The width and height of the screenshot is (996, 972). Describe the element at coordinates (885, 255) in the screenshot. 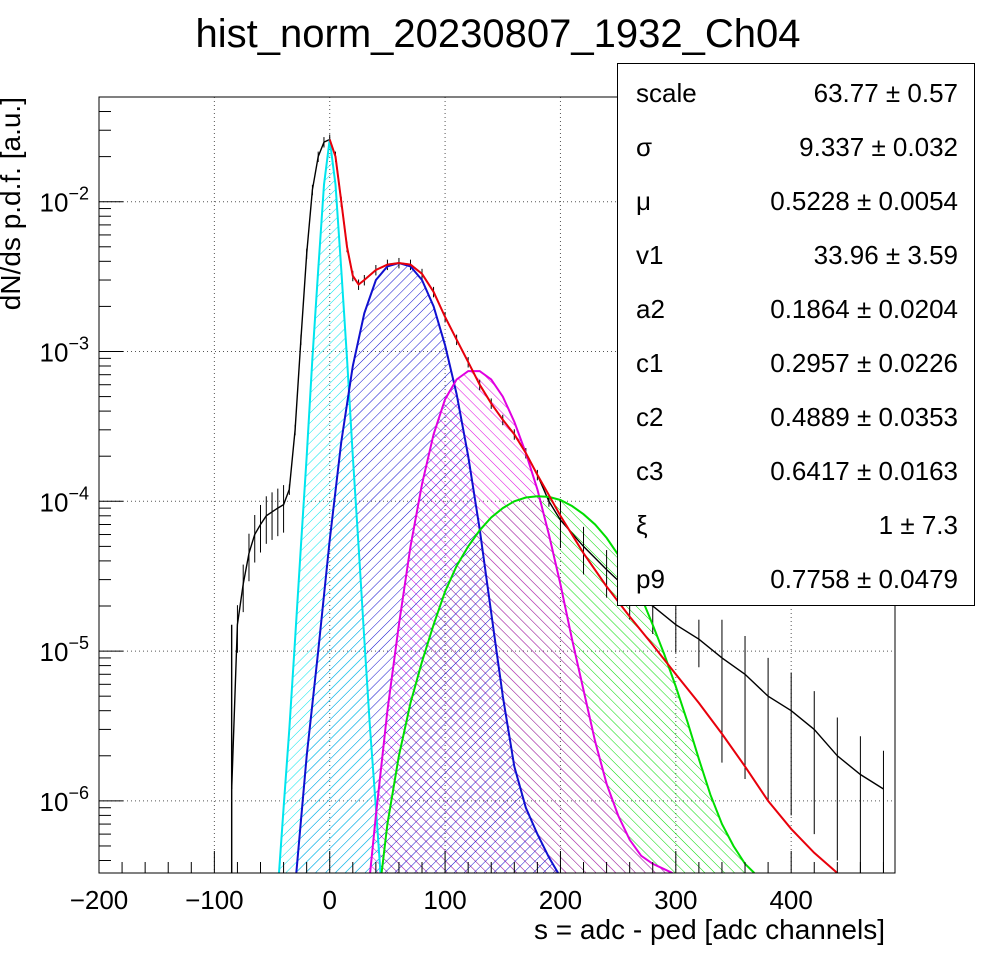

I see `stat-value: 33.96 ± 3.59` at that location.